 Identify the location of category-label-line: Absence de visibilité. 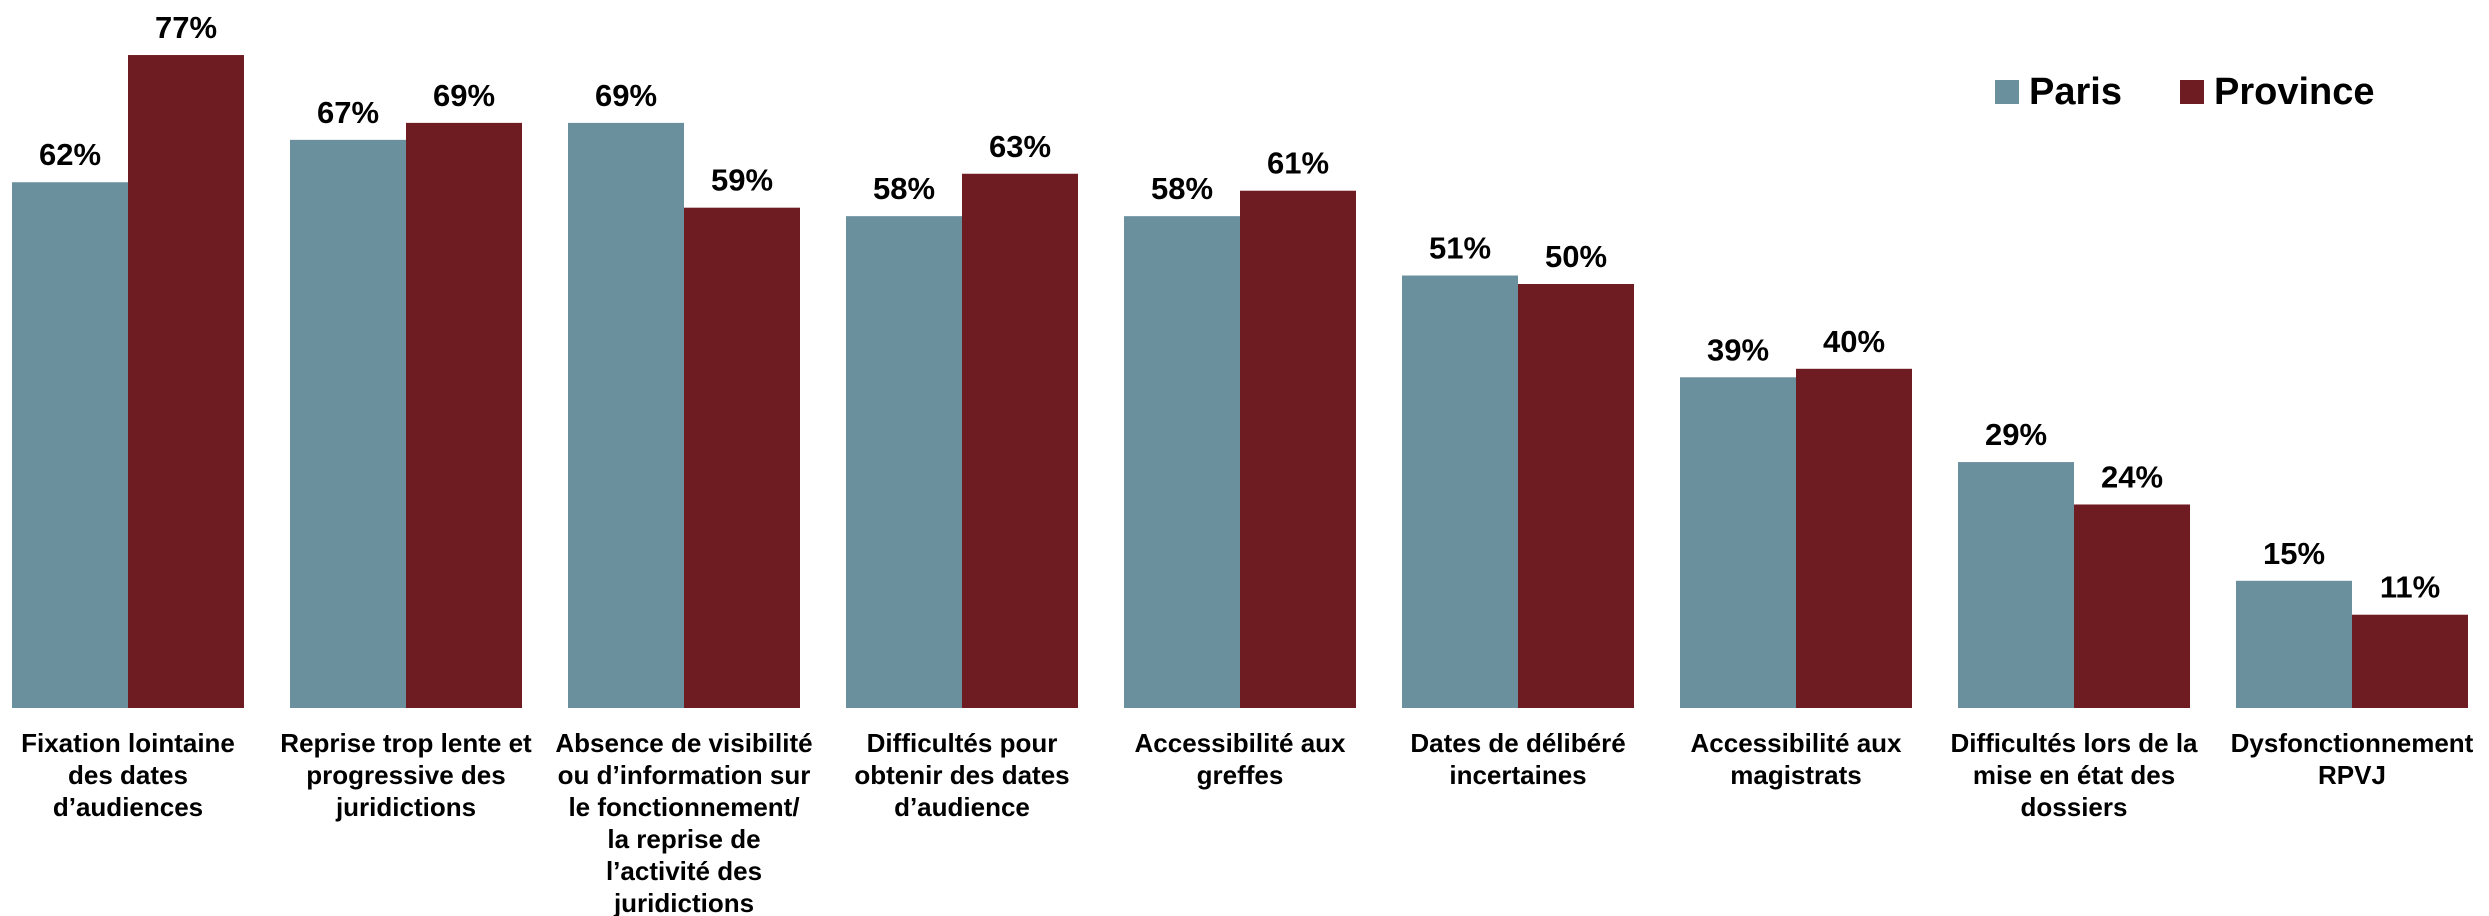
(683, 743).